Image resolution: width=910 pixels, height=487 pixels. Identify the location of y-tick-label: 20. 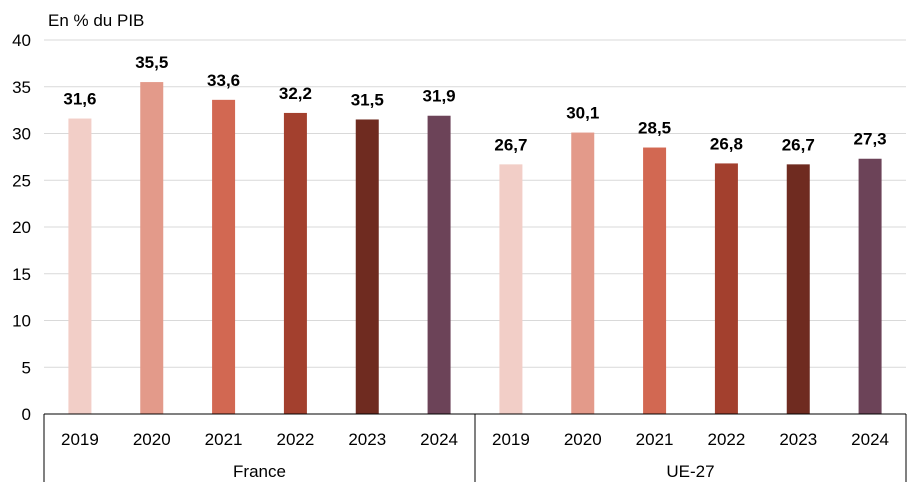
(21, 227).